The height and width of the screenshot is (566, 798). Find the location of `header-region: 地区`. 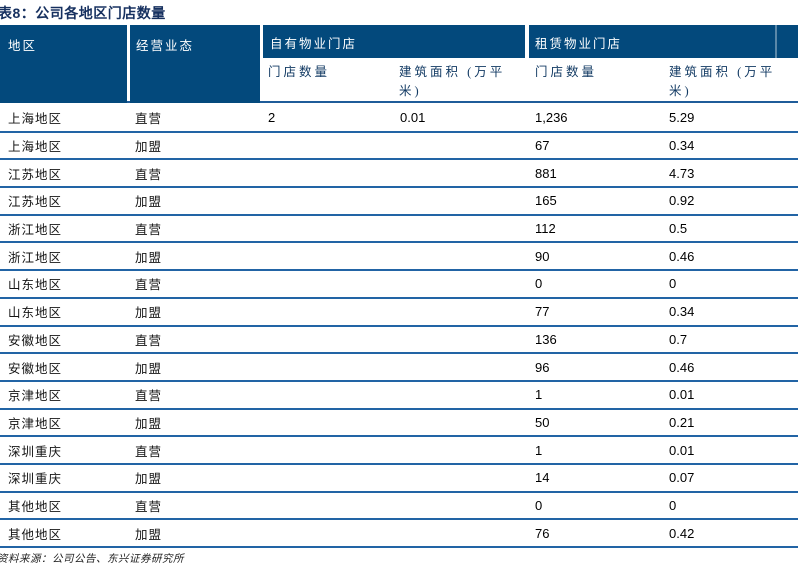

header-region: 地区 is located at coordinates (63, 64).